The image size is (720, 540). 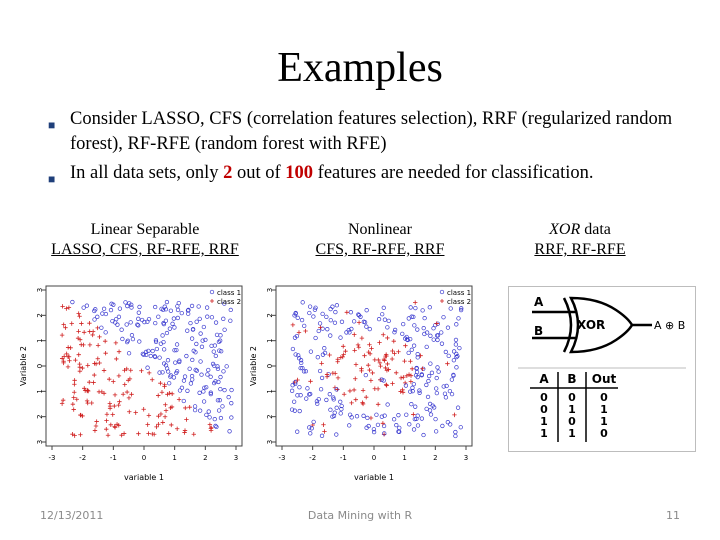 I want to click on footer-date: 12/13/2011, so click(x=72, y=515).